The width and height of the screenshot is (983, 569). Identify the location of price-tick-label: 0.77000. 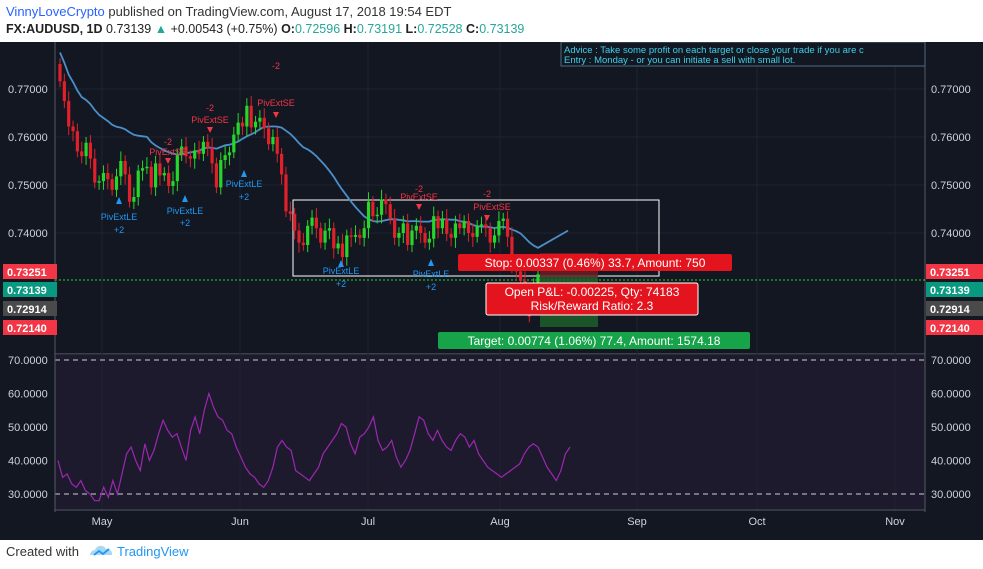
(28, 90).